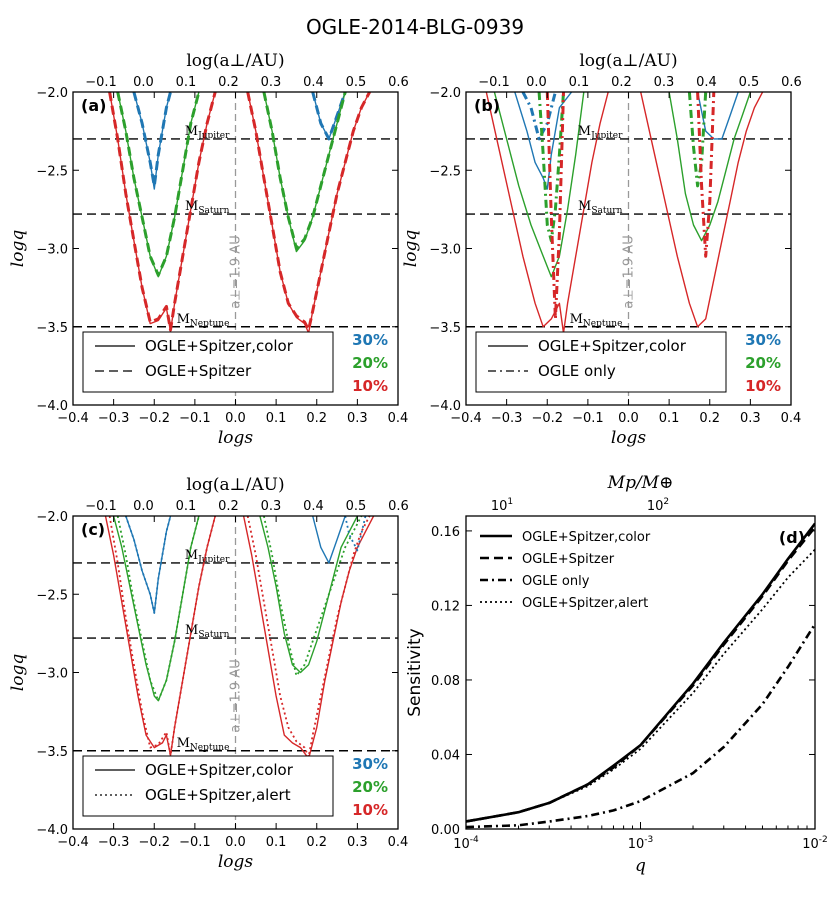 The image size is (830, 923). Describe the element at coordinates (370, 340) in the screenshot. I see `percent-label: 30%` at that location.